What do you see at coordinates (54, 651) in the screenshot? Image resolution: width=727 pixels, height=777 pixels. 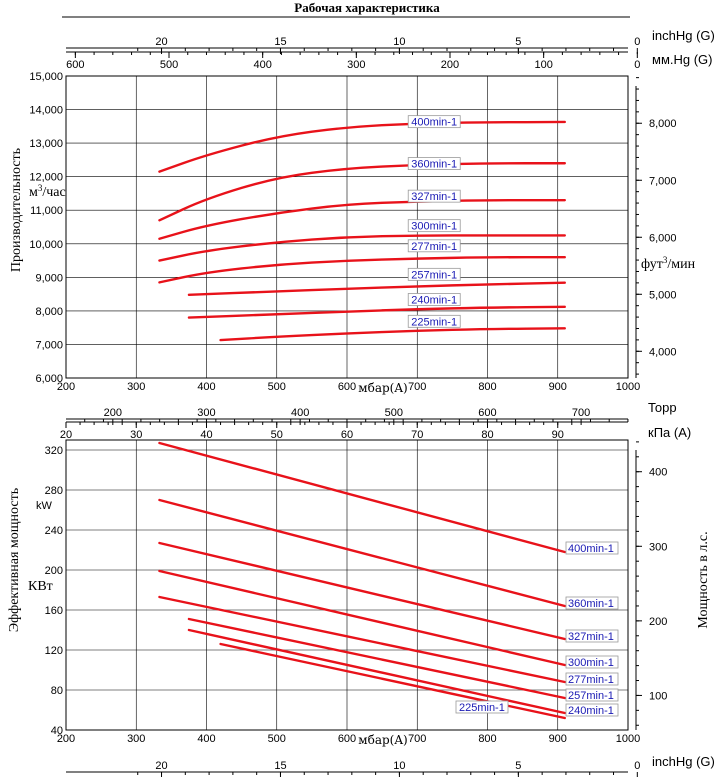 I see `y-tick-label: 120` at bounding box center [54, 651].